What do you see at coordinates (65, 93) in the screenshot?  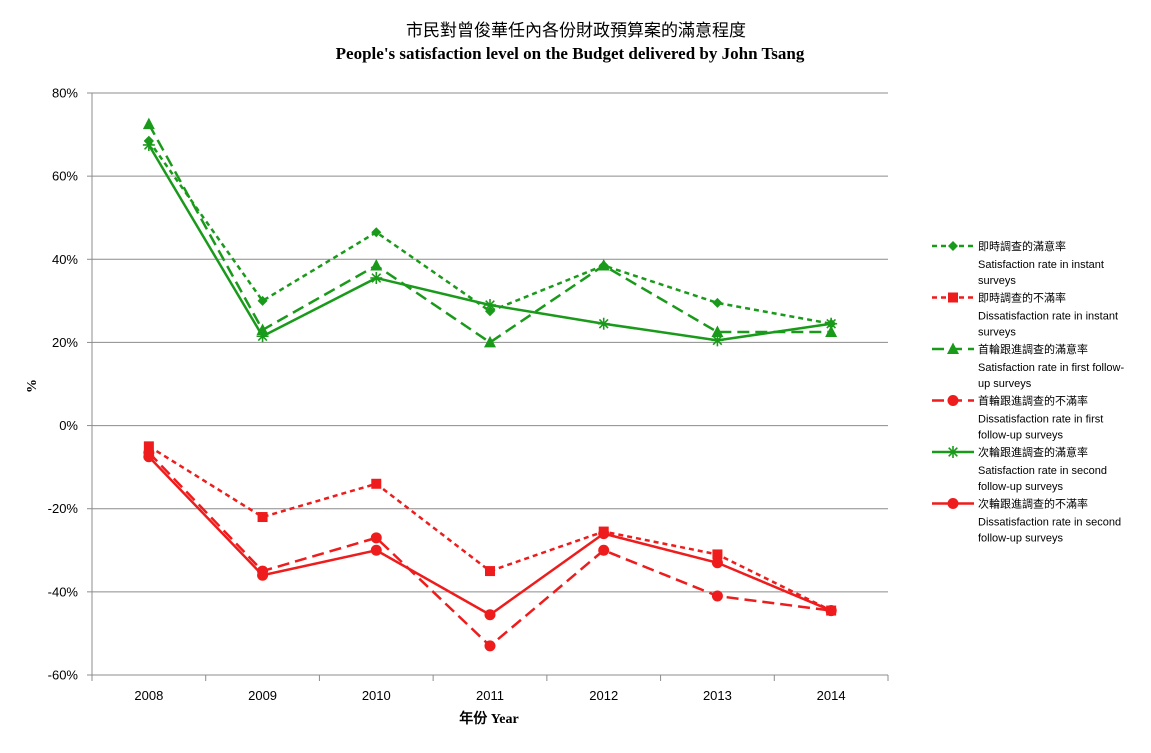 I see `y-tick-label: 80%` at bounding box center [65, 93].